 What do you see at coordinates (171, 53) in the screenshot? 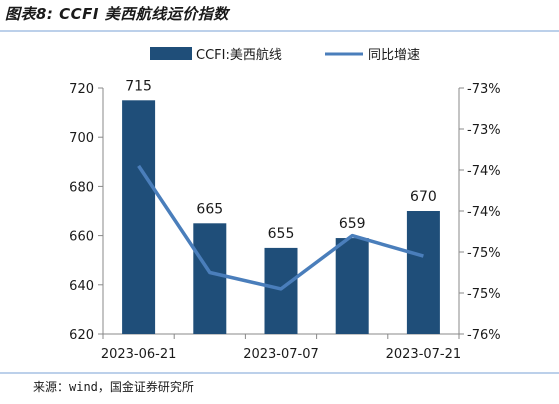
I see `legend-bar-swatch` at bounding box center [171, 53].